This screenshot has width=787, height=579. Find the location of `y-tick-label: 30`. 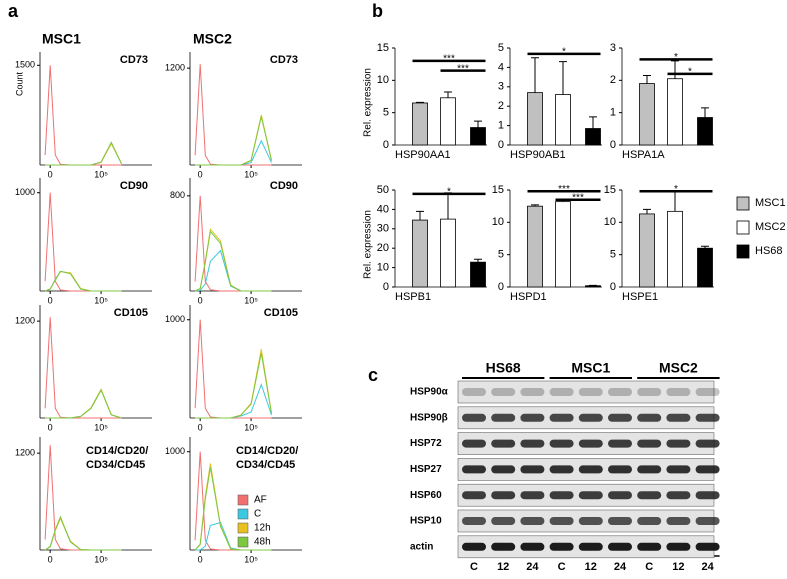

y-tick-label: 30 is located at coordinates (383, 229).